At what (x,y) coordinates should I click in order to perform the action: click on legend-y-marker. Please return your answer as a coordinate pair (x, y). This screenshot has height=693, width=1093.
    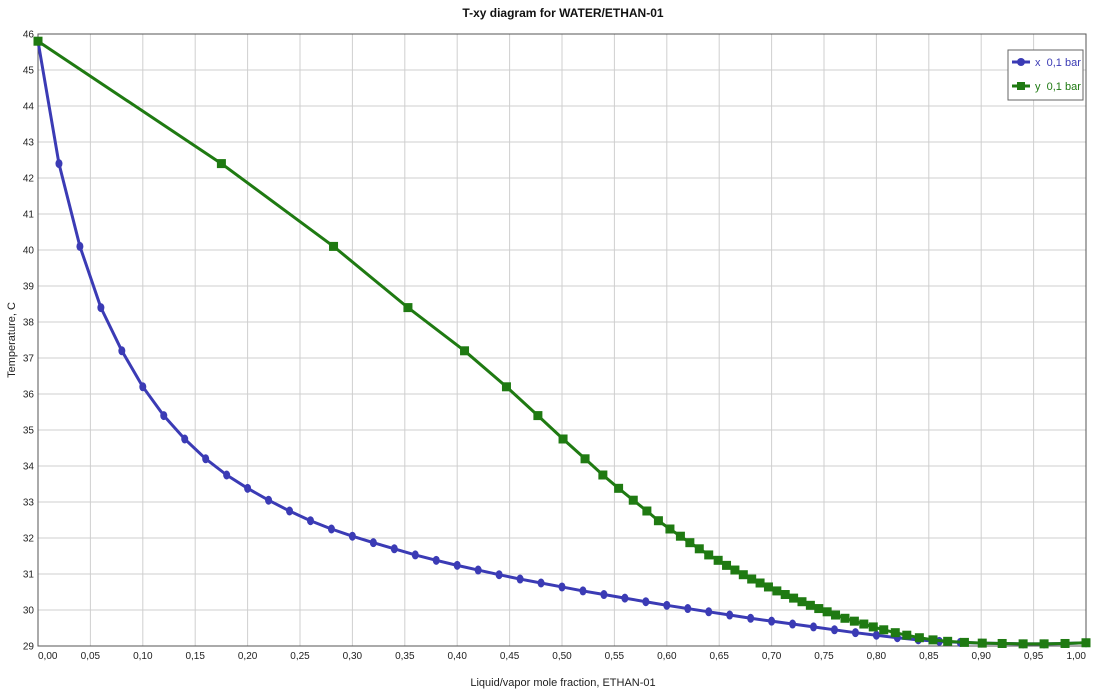
    Looking at the image, I should click on (1021, 86).